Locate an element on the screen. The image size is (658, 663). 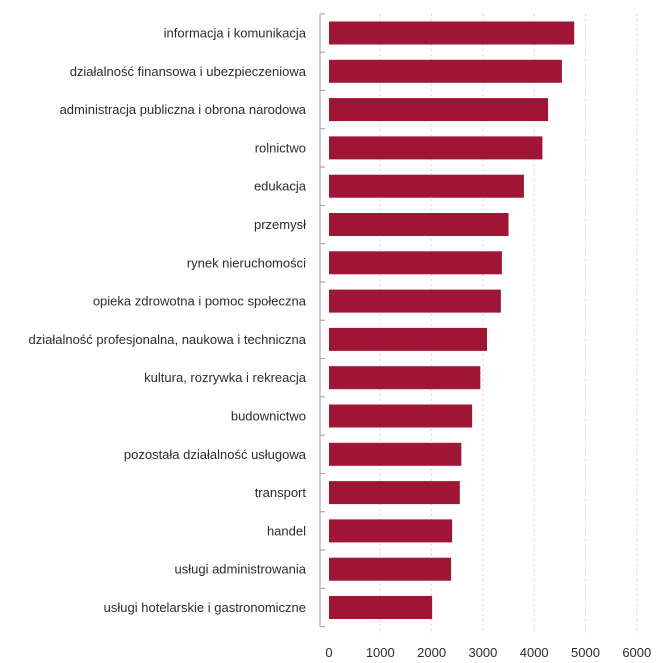
category-label: działalność finansowa i ubezpieczeniowa is located at coordinates (188, 71).